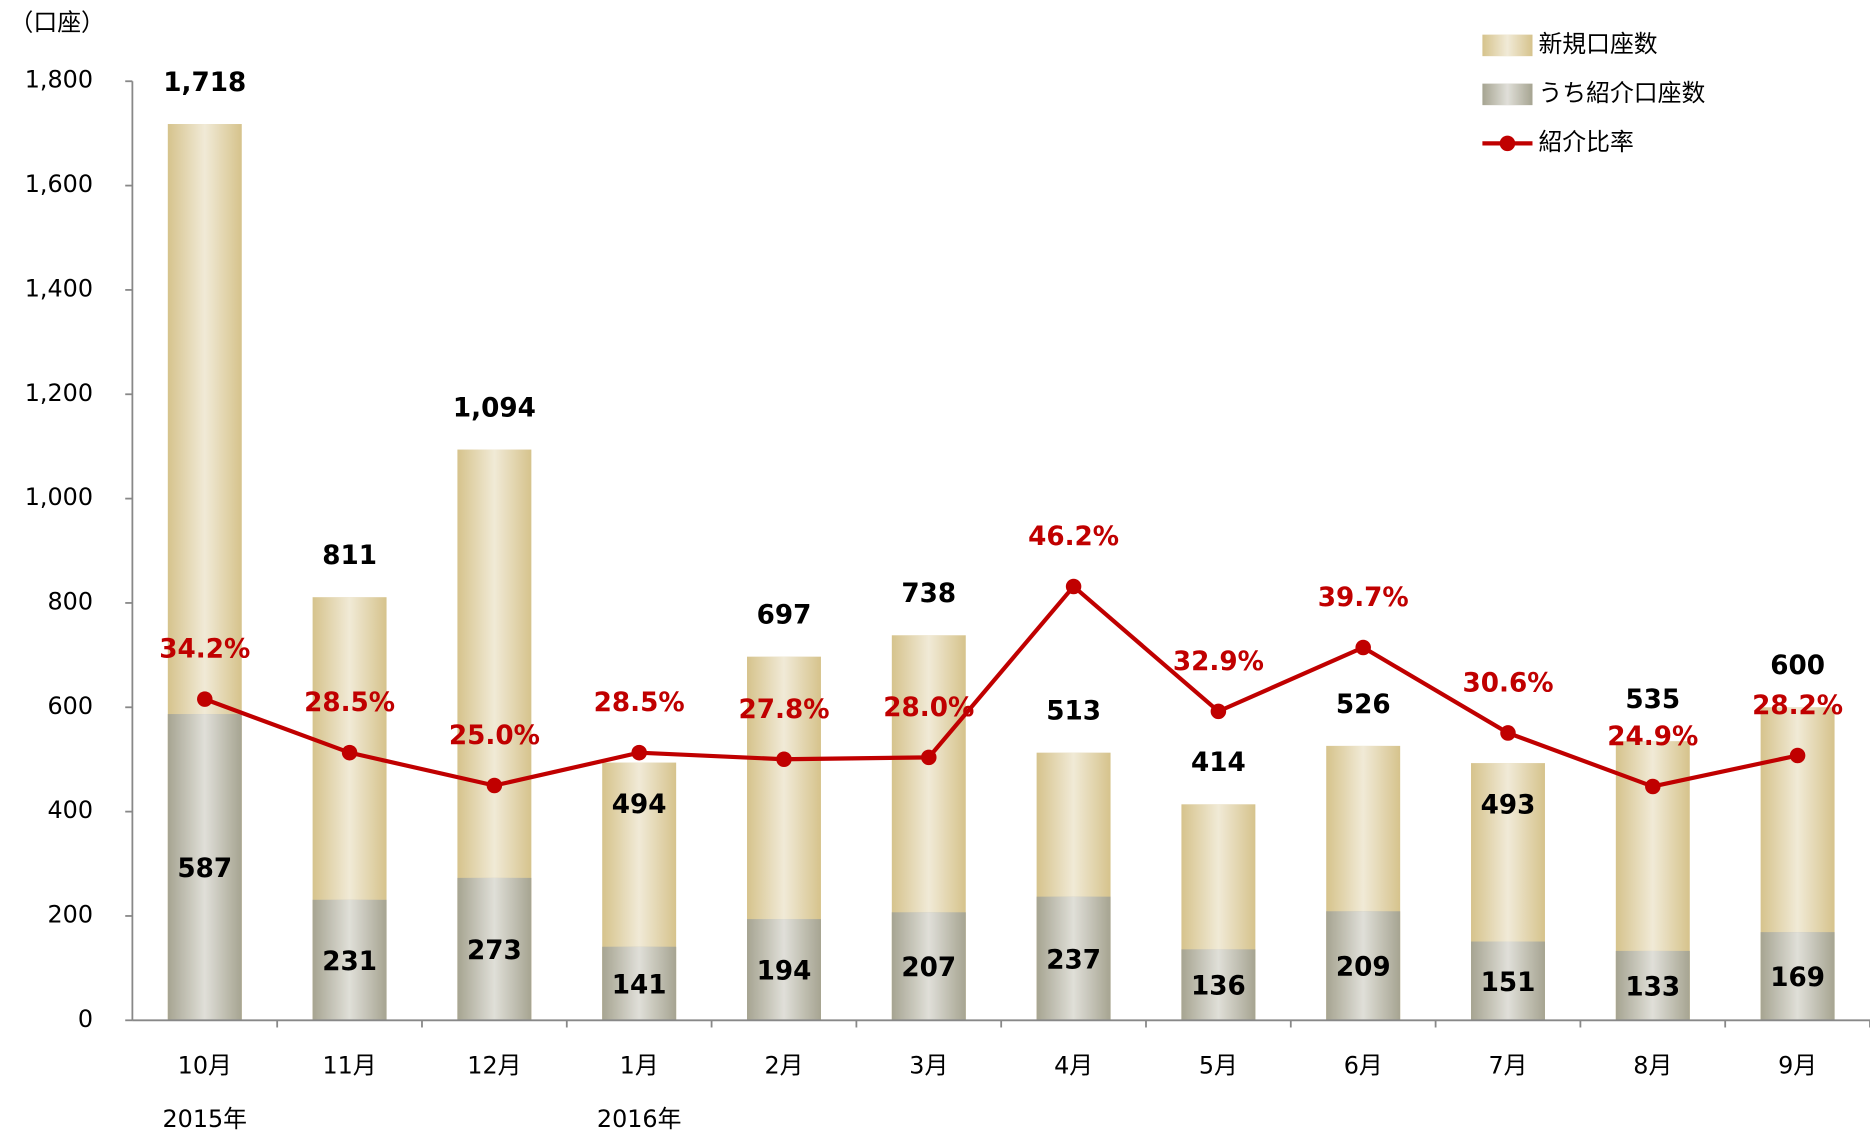 The image size is (1870, 1135). I want to click on data-label: 169, so click(1797, 978).